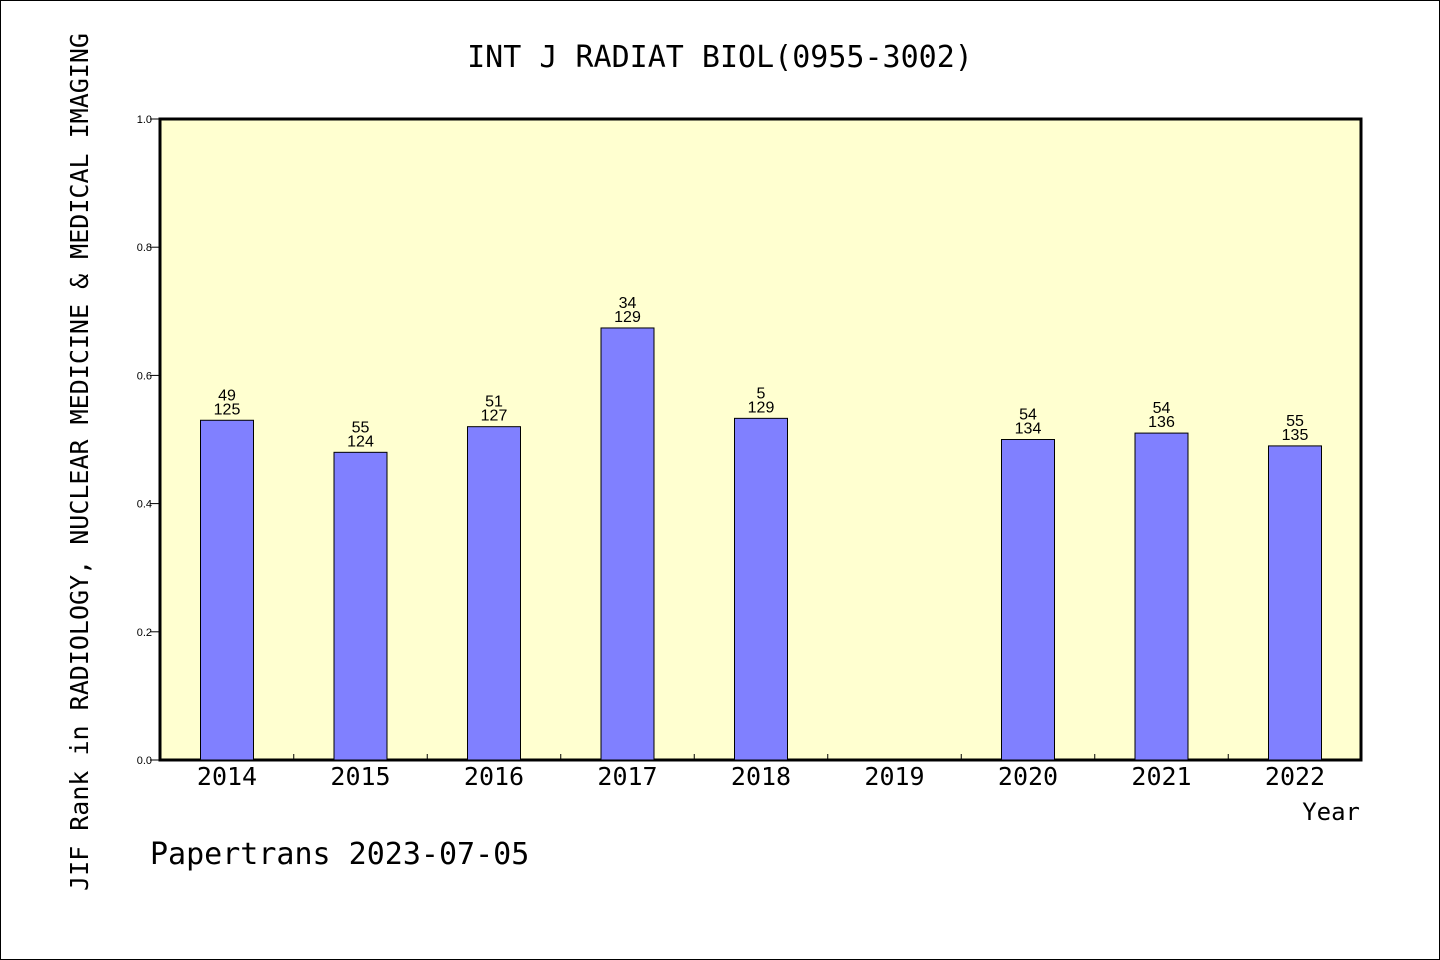 The image size is (1440, 960). Describe the element at coordinates (144, 248) in the screenshot. I see `y-tick-label: 0.8` at that location.